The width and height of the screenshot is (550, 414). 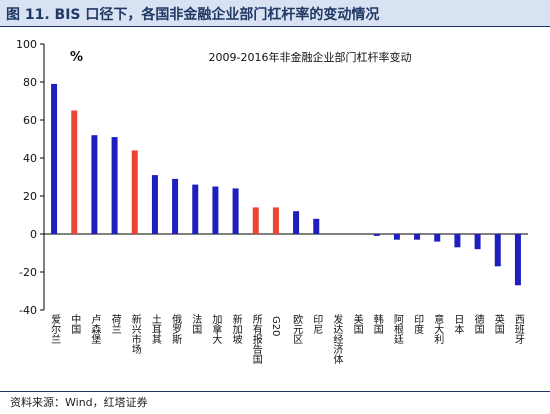 What do you see at coordinates (55, 328) in the screenshot?
I see `x-tick-label: 爱尔兰` at bounding box center [55, 328].